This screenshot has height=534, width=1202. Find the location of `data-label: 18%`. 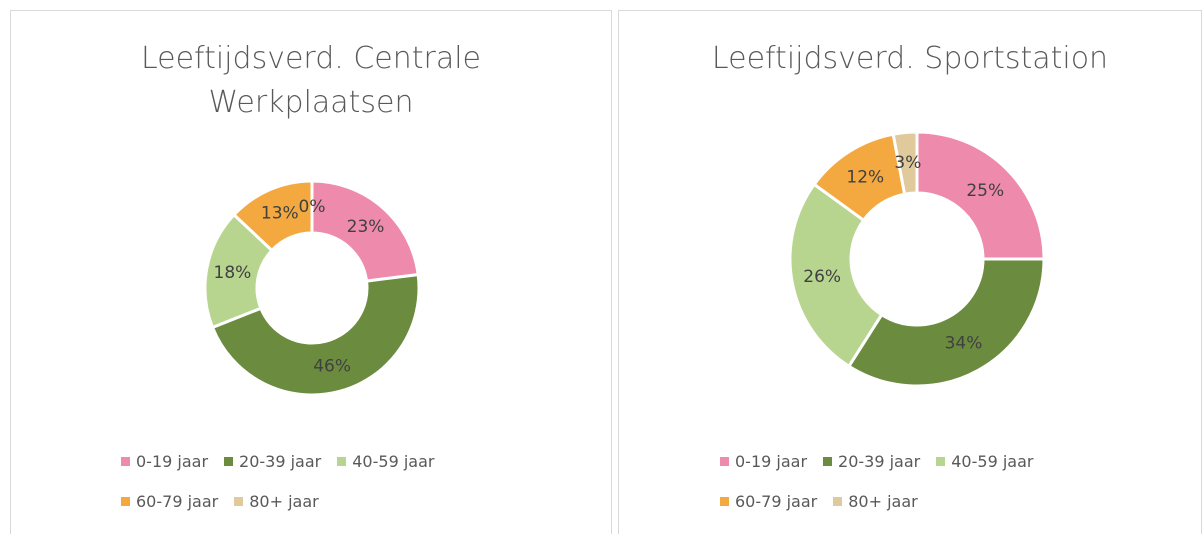

data-label: 18% is located at coordinates (233, 273).